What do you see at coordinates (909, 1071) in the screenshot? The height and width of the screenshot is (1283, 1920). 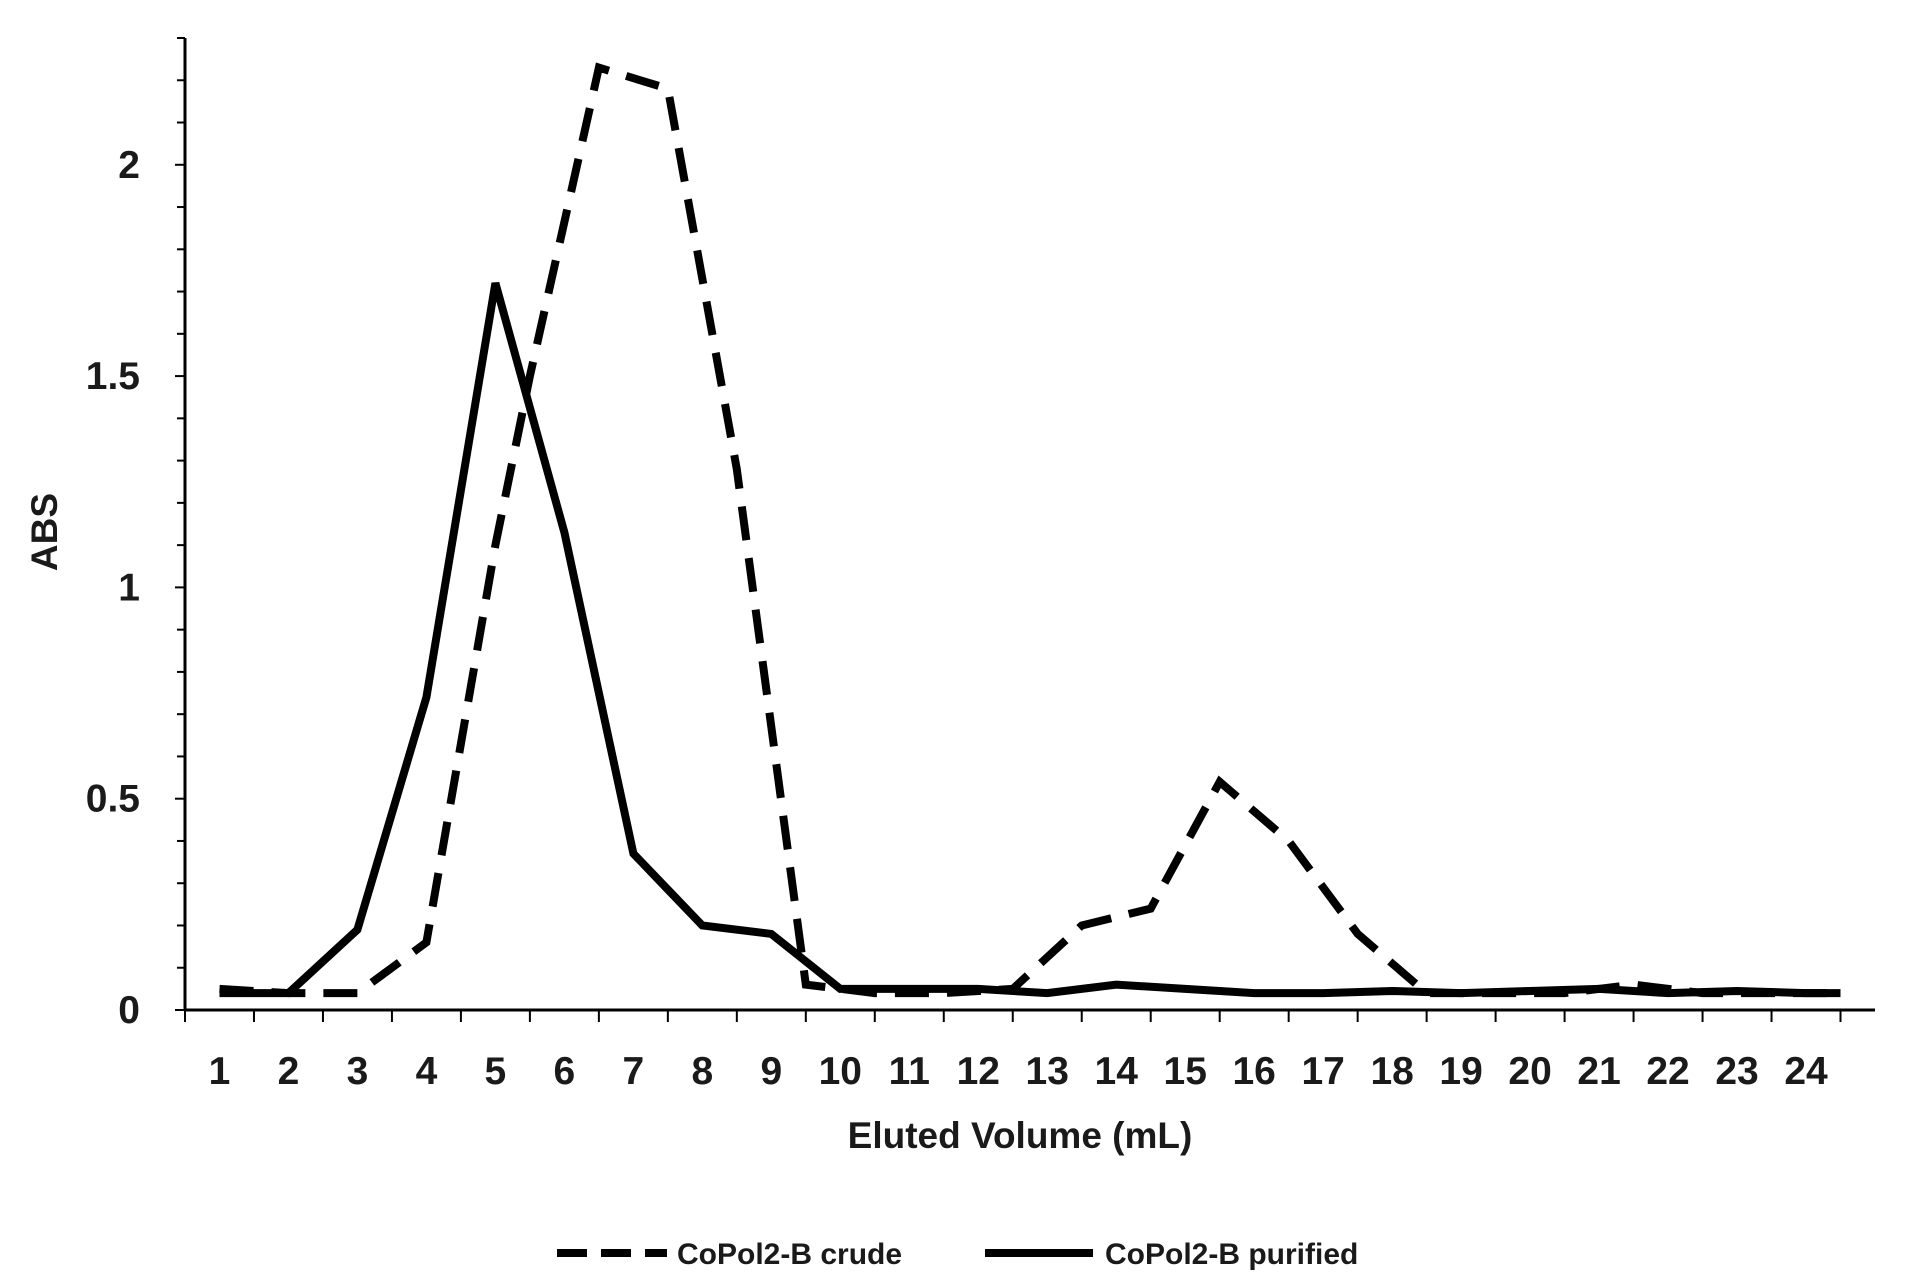 I see `x-tick-label: 11` at bounding box center [909, 1071].